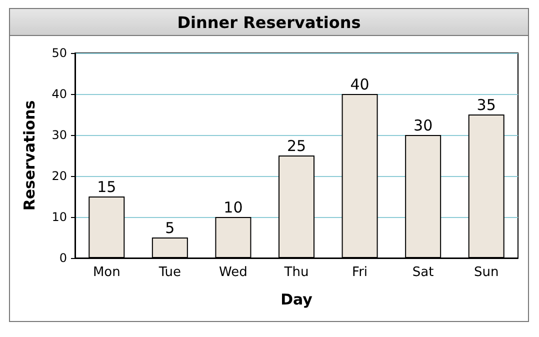  What do you see at coordinates (170, 228) in the screenshot?
I see `data-label: 5` at bounding box center [170, 228].